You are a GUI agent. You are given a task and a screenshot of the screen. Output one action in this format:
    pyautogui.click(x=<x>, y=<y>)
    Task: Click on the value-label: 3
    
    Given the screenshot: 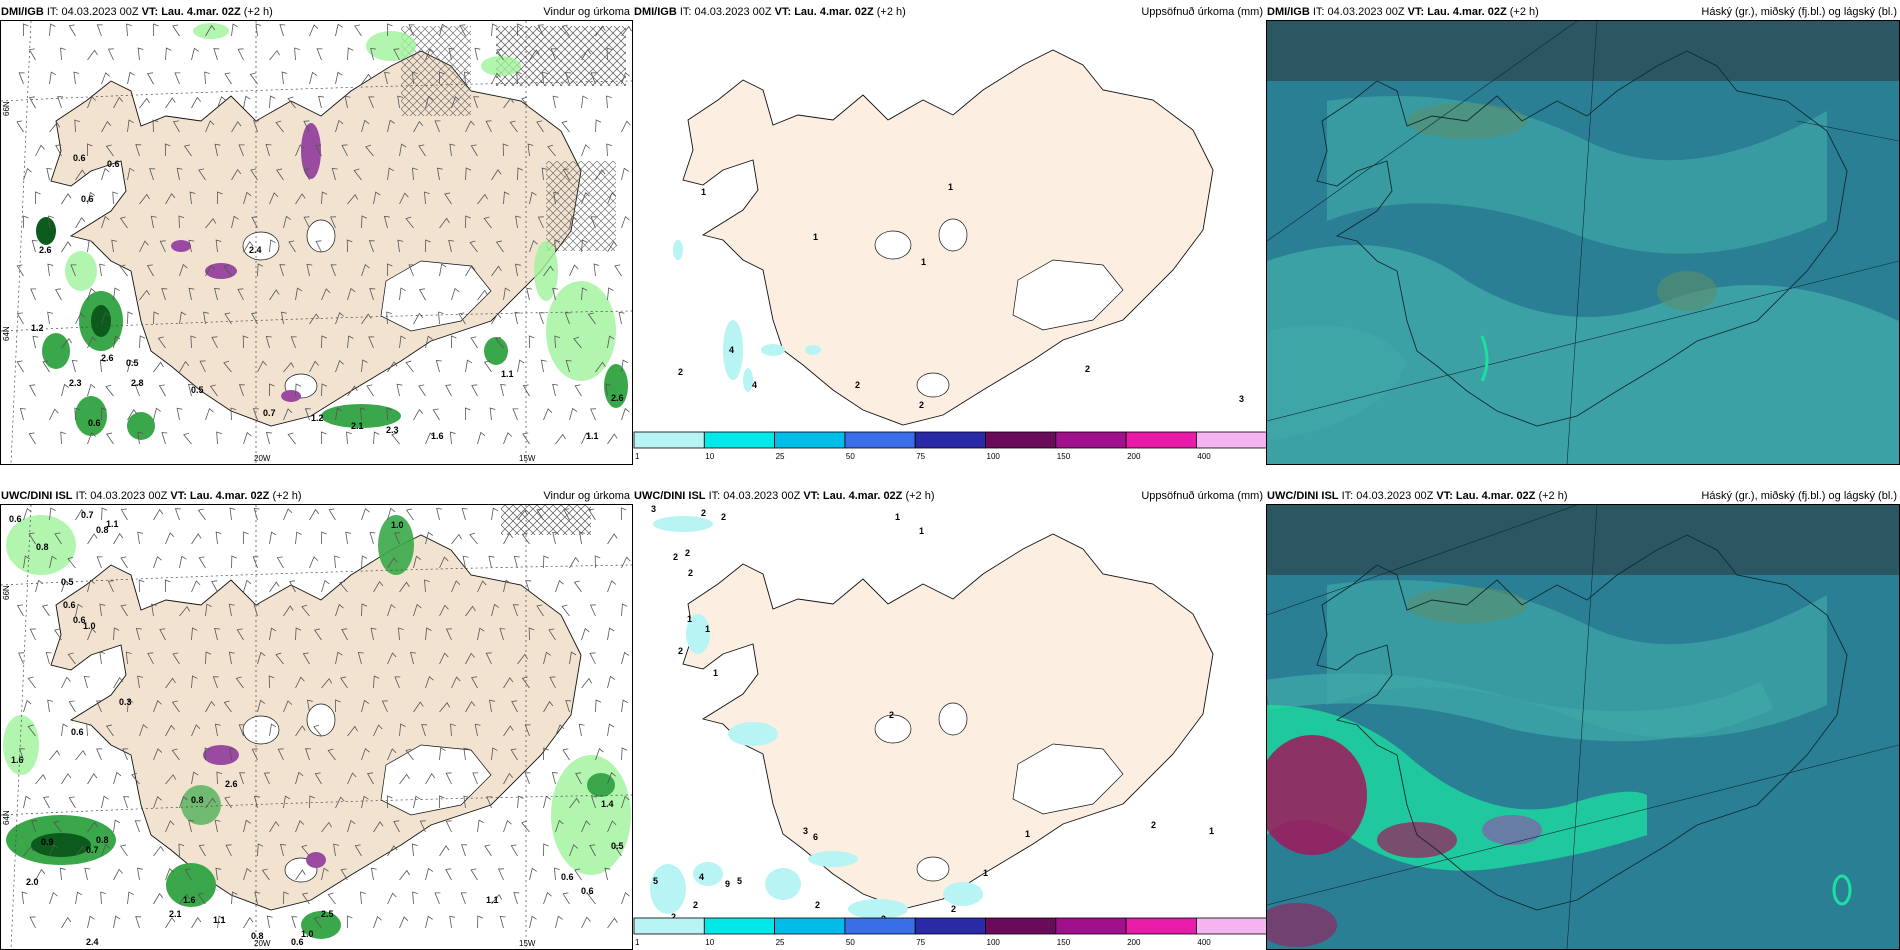 What is the action you would take?
    pyautogui.click(x=653, y=509)
    